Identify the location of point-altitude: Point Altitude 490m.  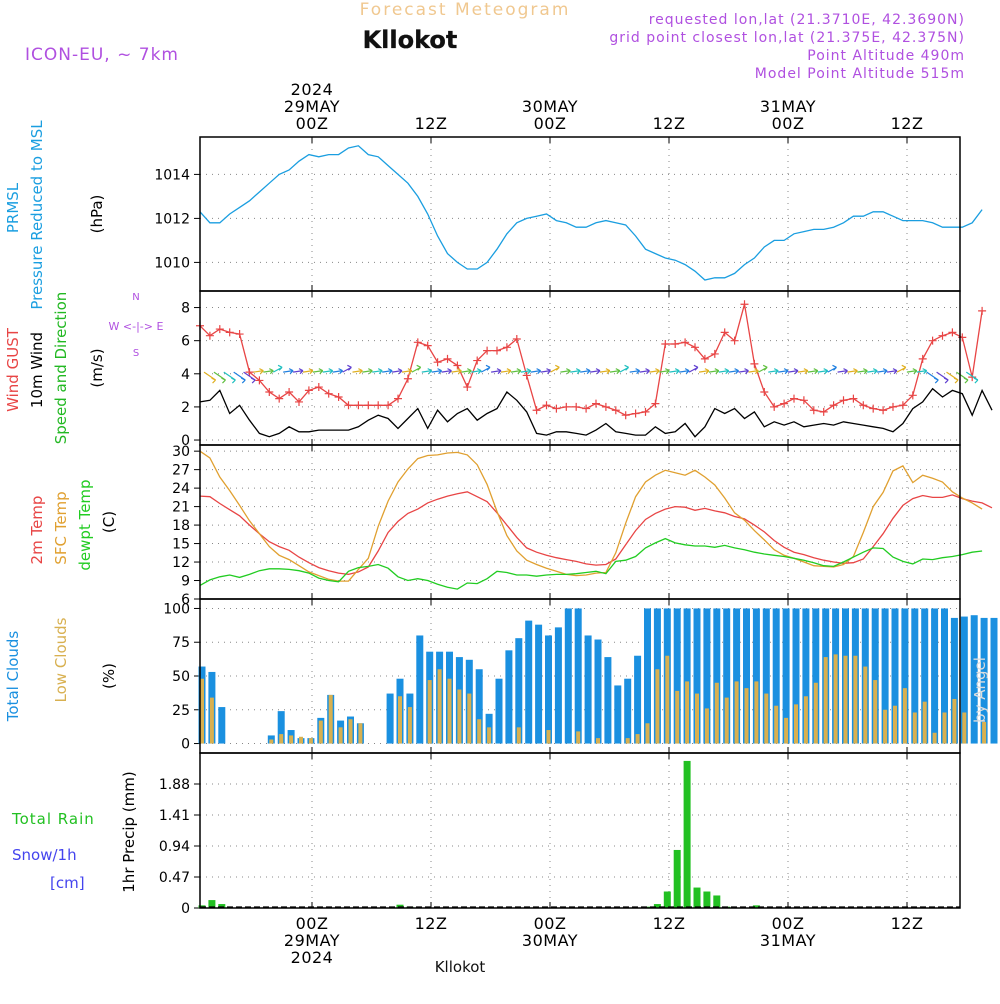
(886, 56).